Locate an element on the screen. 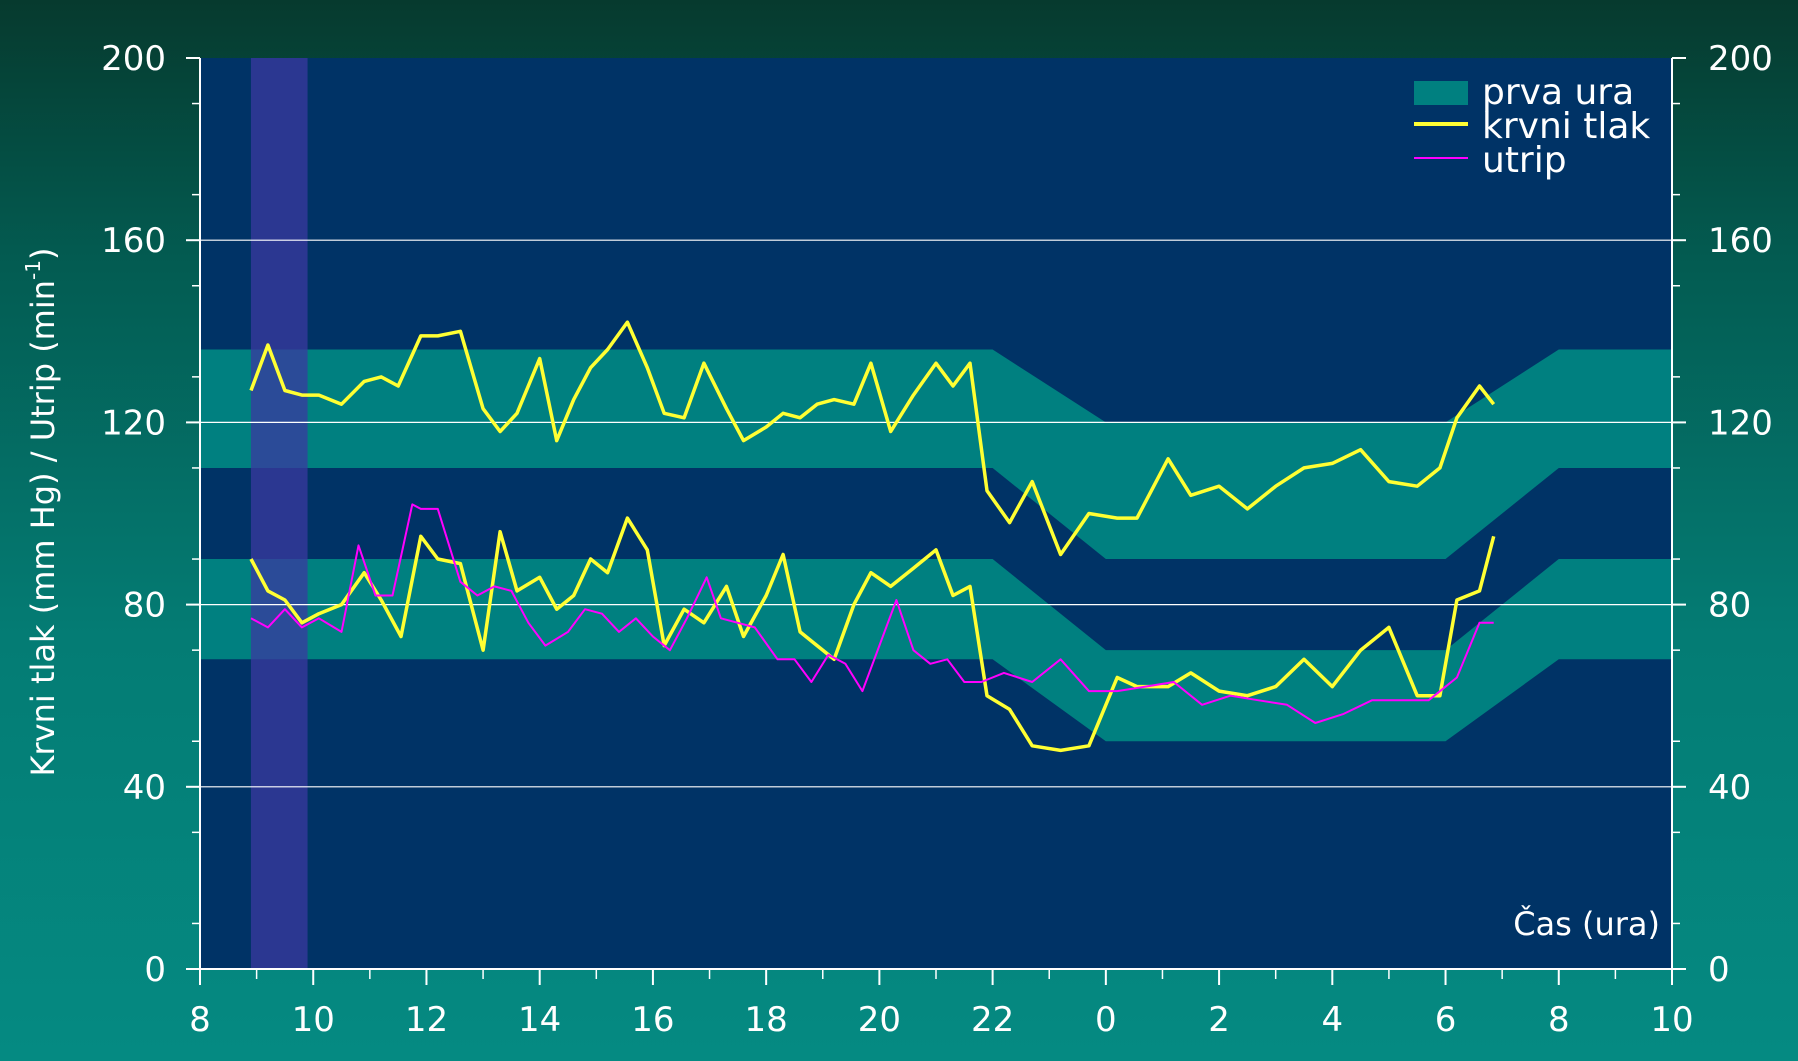 Image resolution: width=1798 pixels, height=1061 pixels. y-tick-label-right-40: 40 is located at coordinates (1729, 788).